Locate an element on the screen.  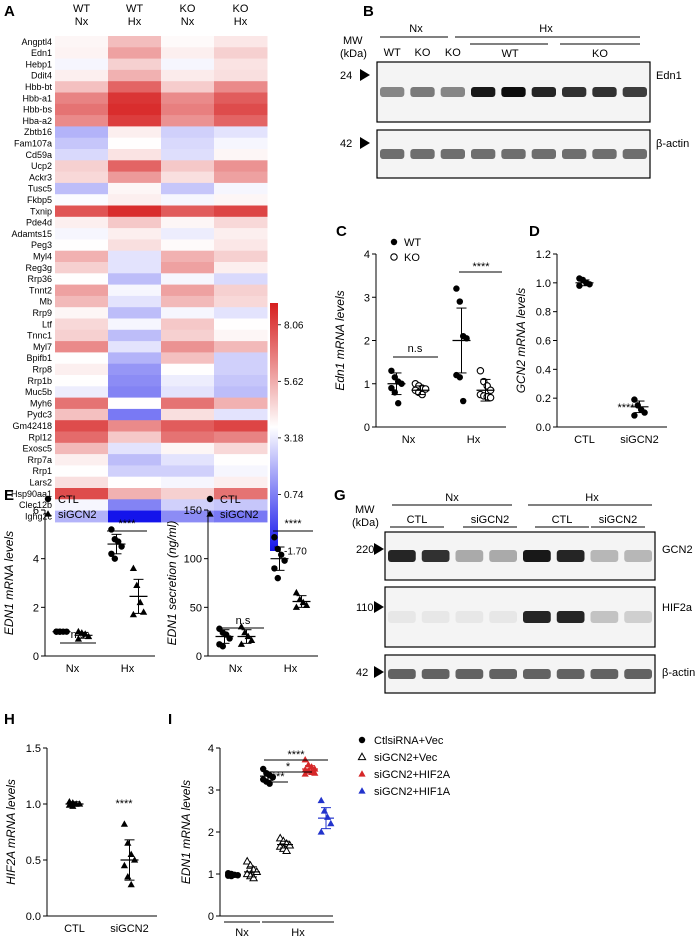
heatmap-row-label: Rrp1b is located at coordinates (39, 381).